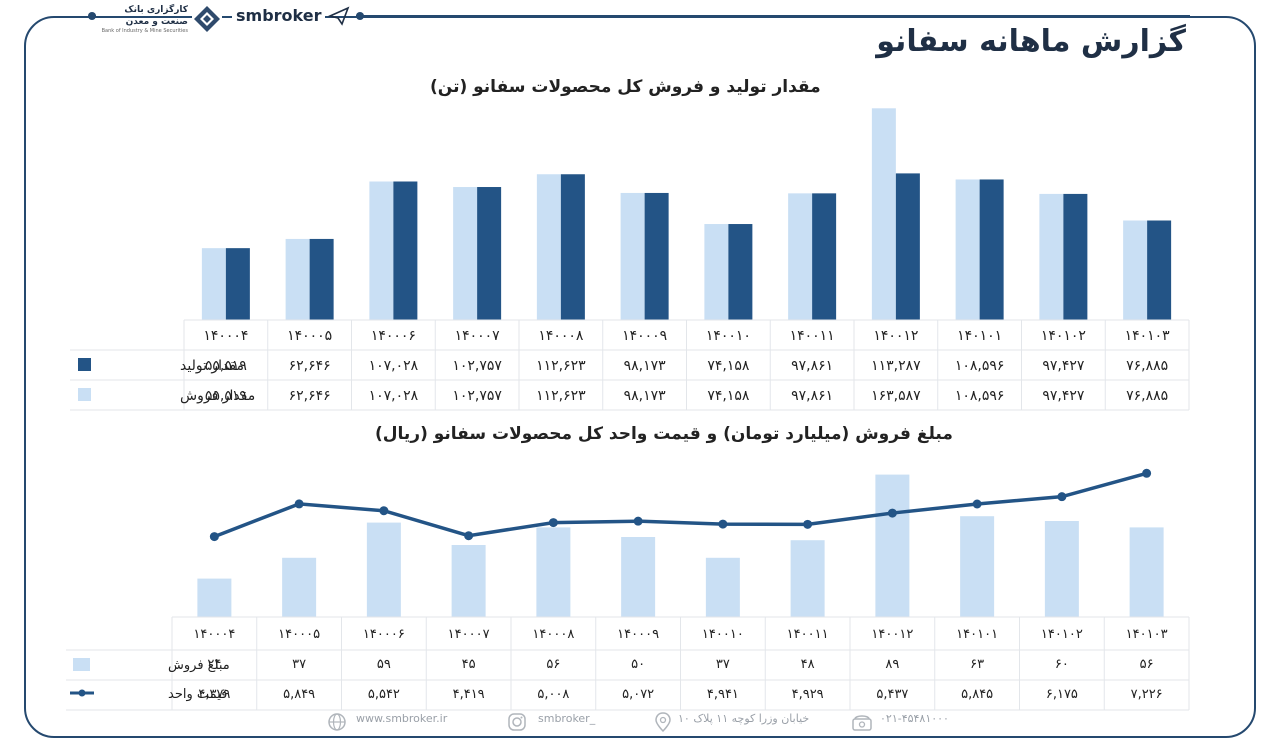 This screenshot has height=755, width=1280. Describe the element at coordinates (1063, 396) in the screenshot. I see `data-label-sales: ۹۷,۴۲۷` at that location.